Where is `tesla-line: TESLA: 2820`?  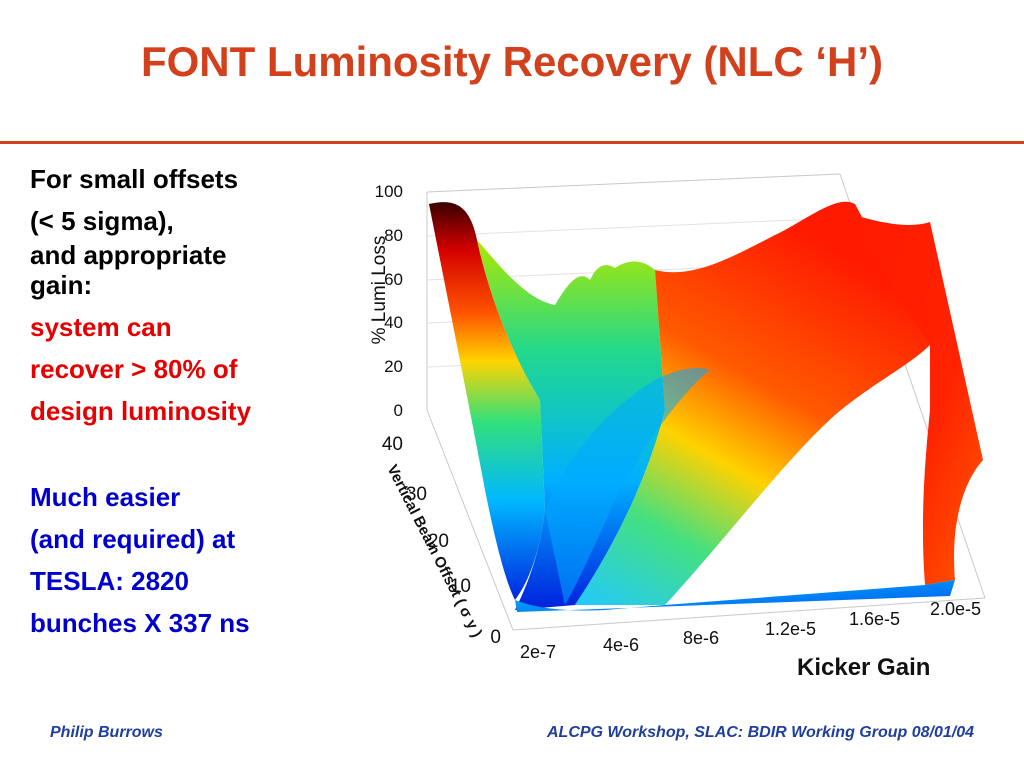 tesla-line: TESLA: 2820 is located at coordinates (109, 581).